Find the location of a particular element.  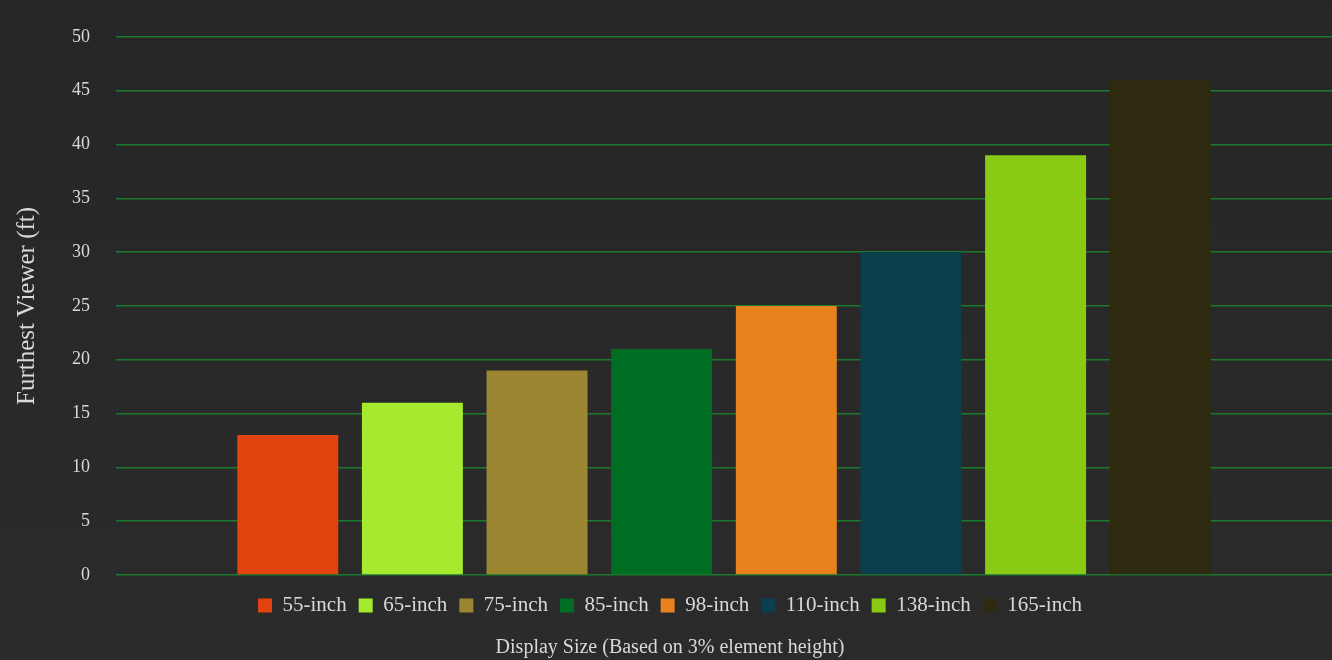

y-tick-label: 15 is located at coordinates (81, 412).